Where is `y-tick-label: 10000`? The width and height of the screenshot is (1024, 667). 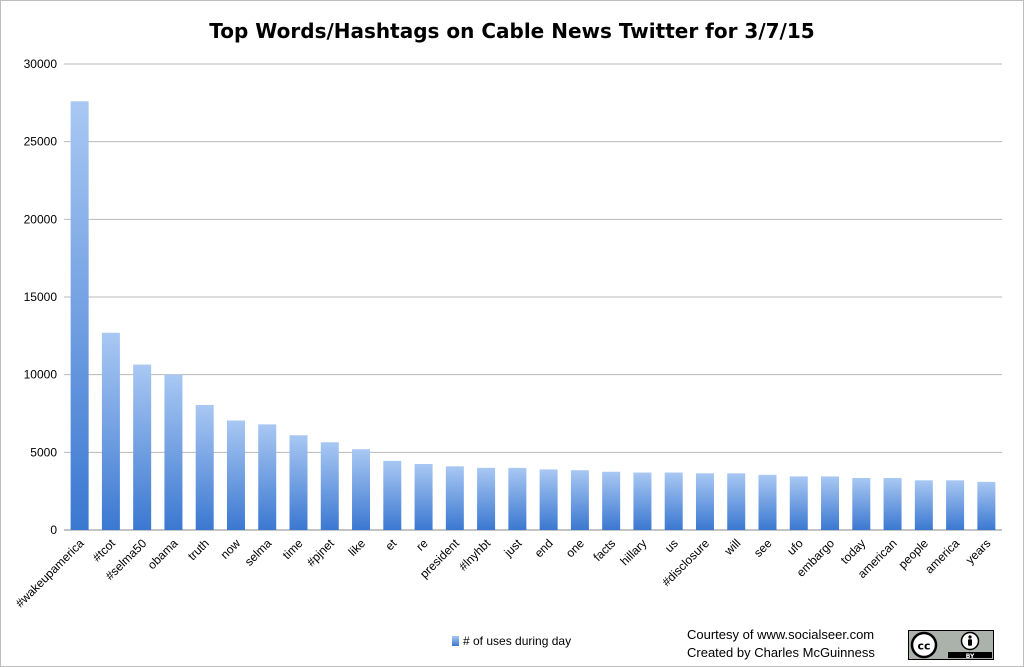 y-tick-label: 10000 is located at coordinates (41, 375).